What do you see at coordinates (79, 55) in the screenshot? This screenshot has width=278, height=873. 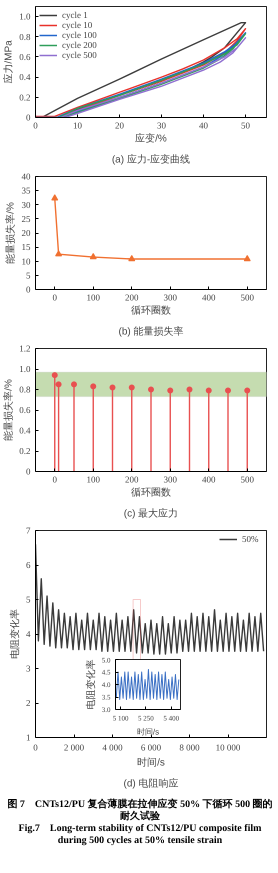 I see `legend-label: cycle 500` at bounding box center [79, 55].